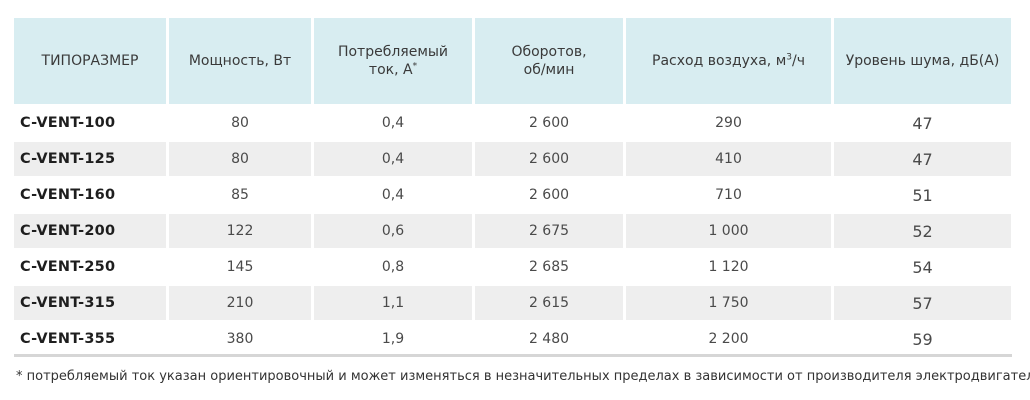  Describe the element at coordinates (393, 231) in the screenshot. I see `cell-current: 0,6` at that location.